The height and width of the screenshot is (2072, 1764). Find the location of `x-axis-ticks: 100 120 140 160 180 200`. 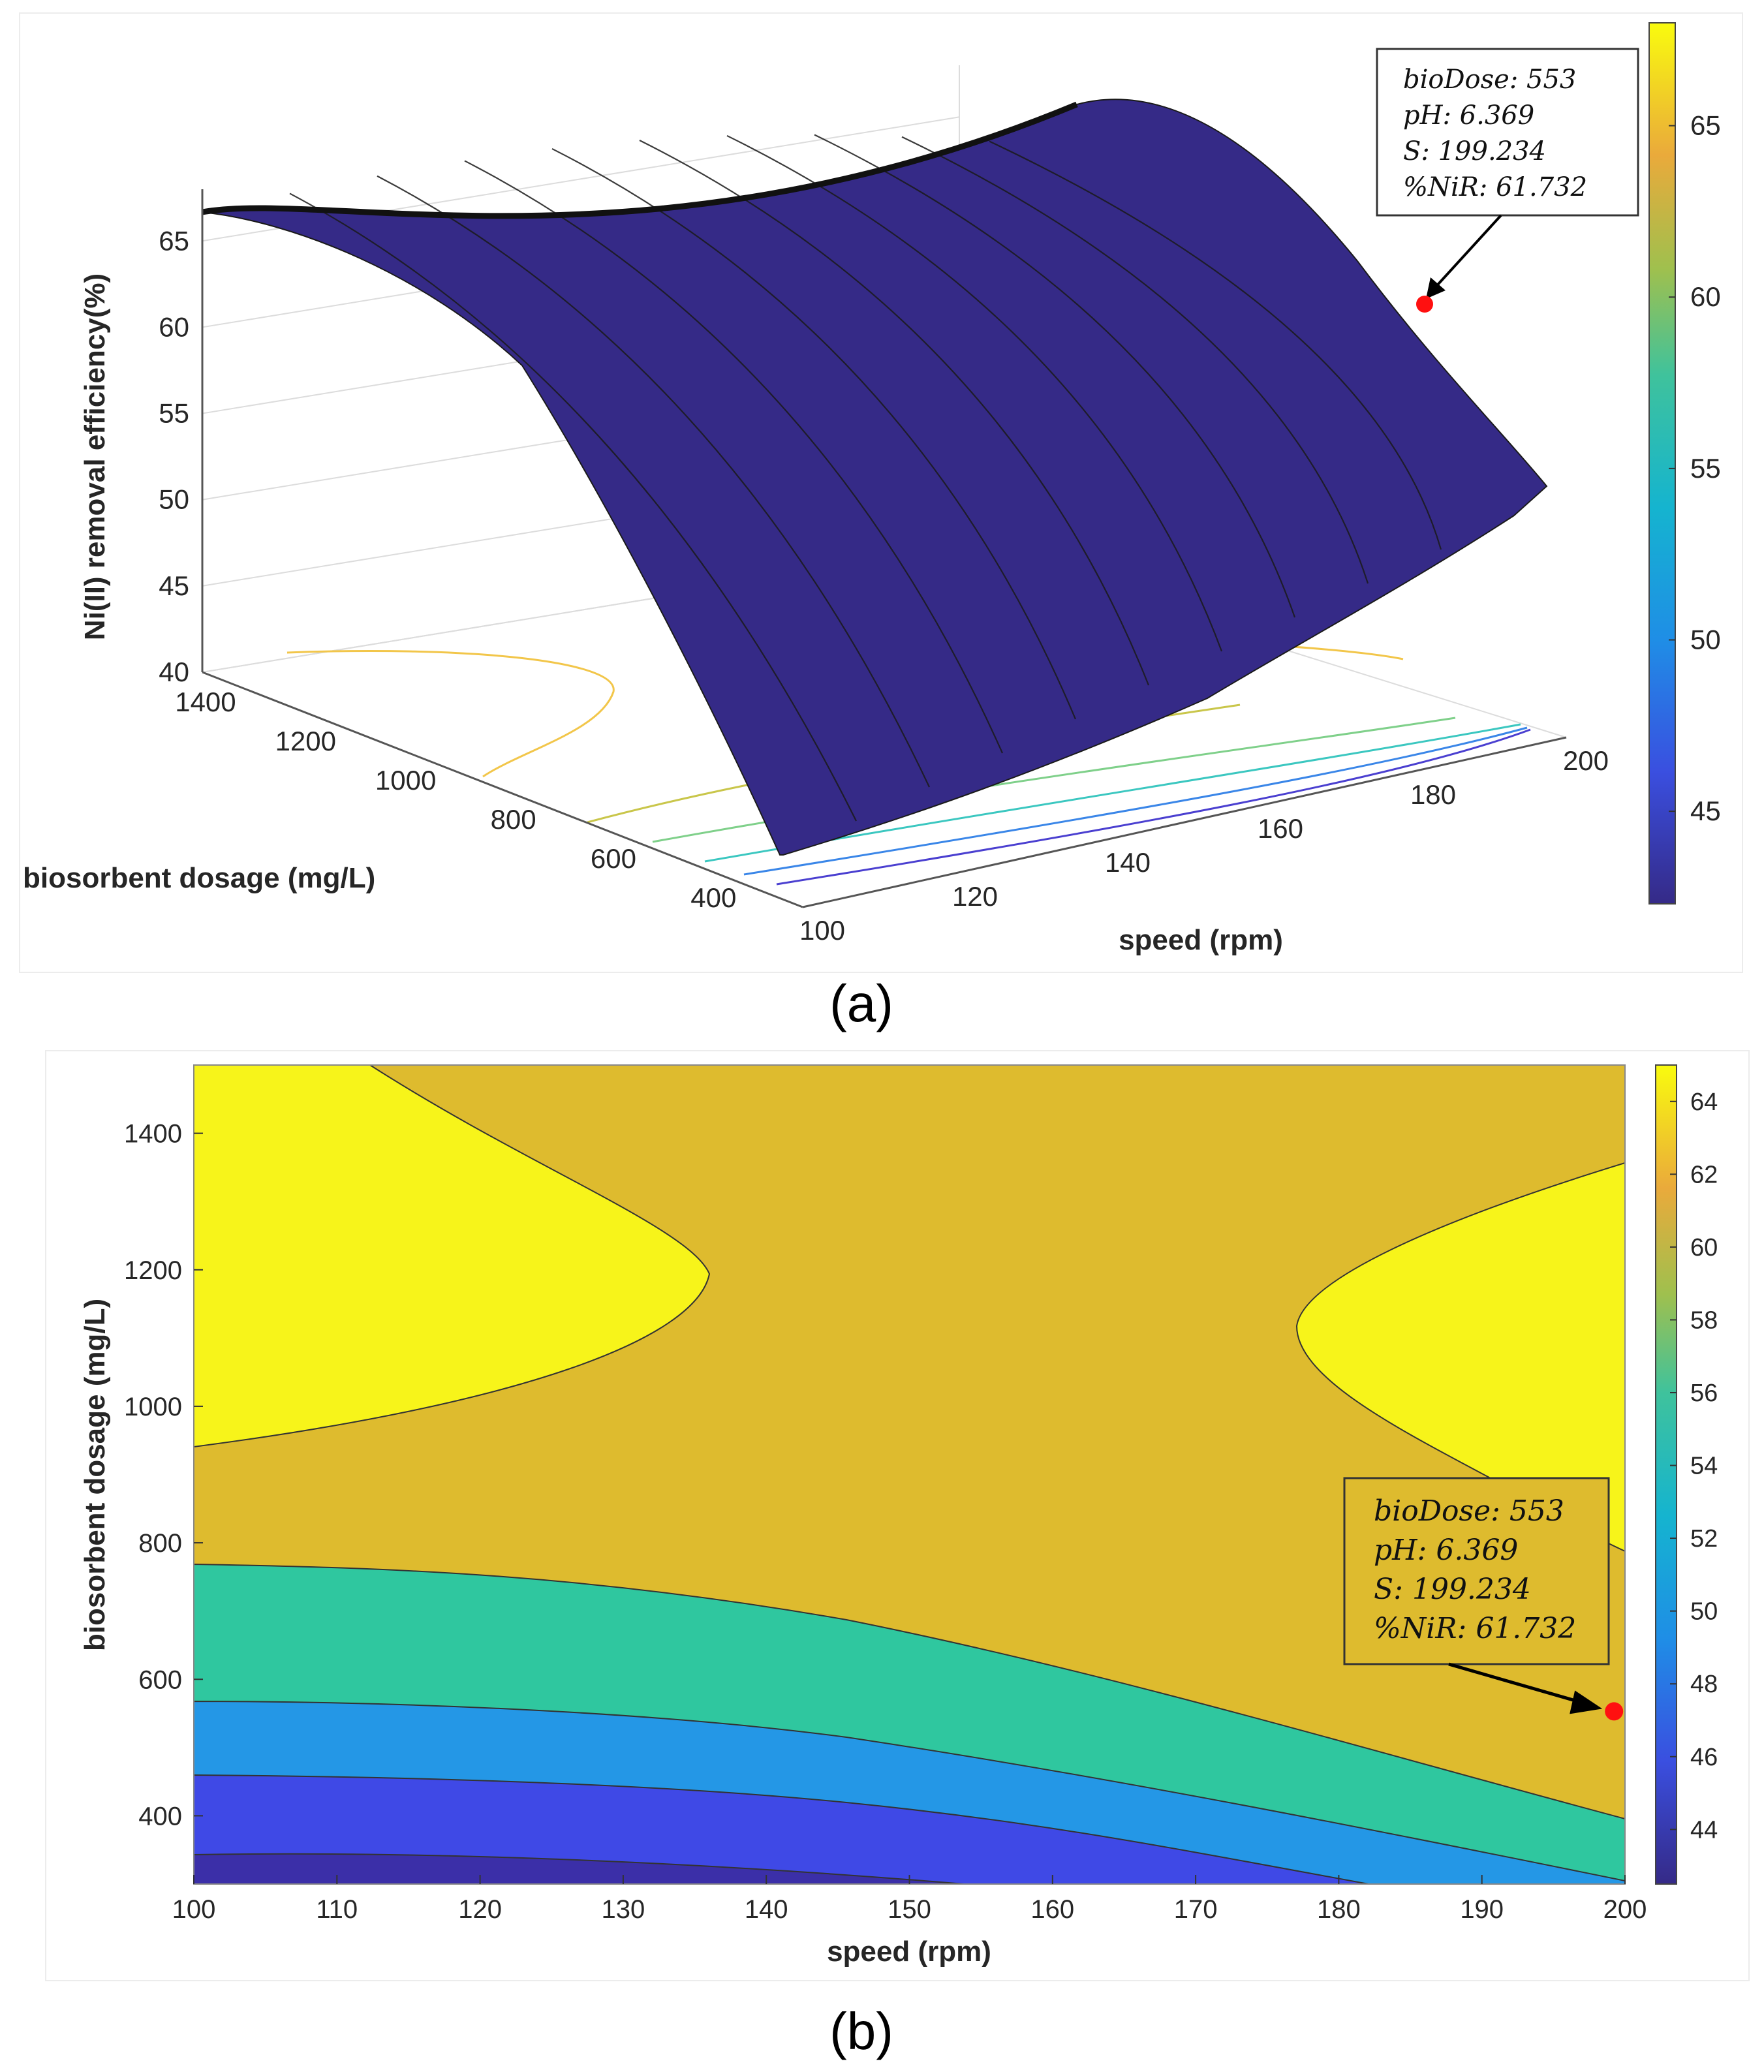

x-axis-ticks: 100 120 140 160 180 200 is located at coordinates (1204, 845).